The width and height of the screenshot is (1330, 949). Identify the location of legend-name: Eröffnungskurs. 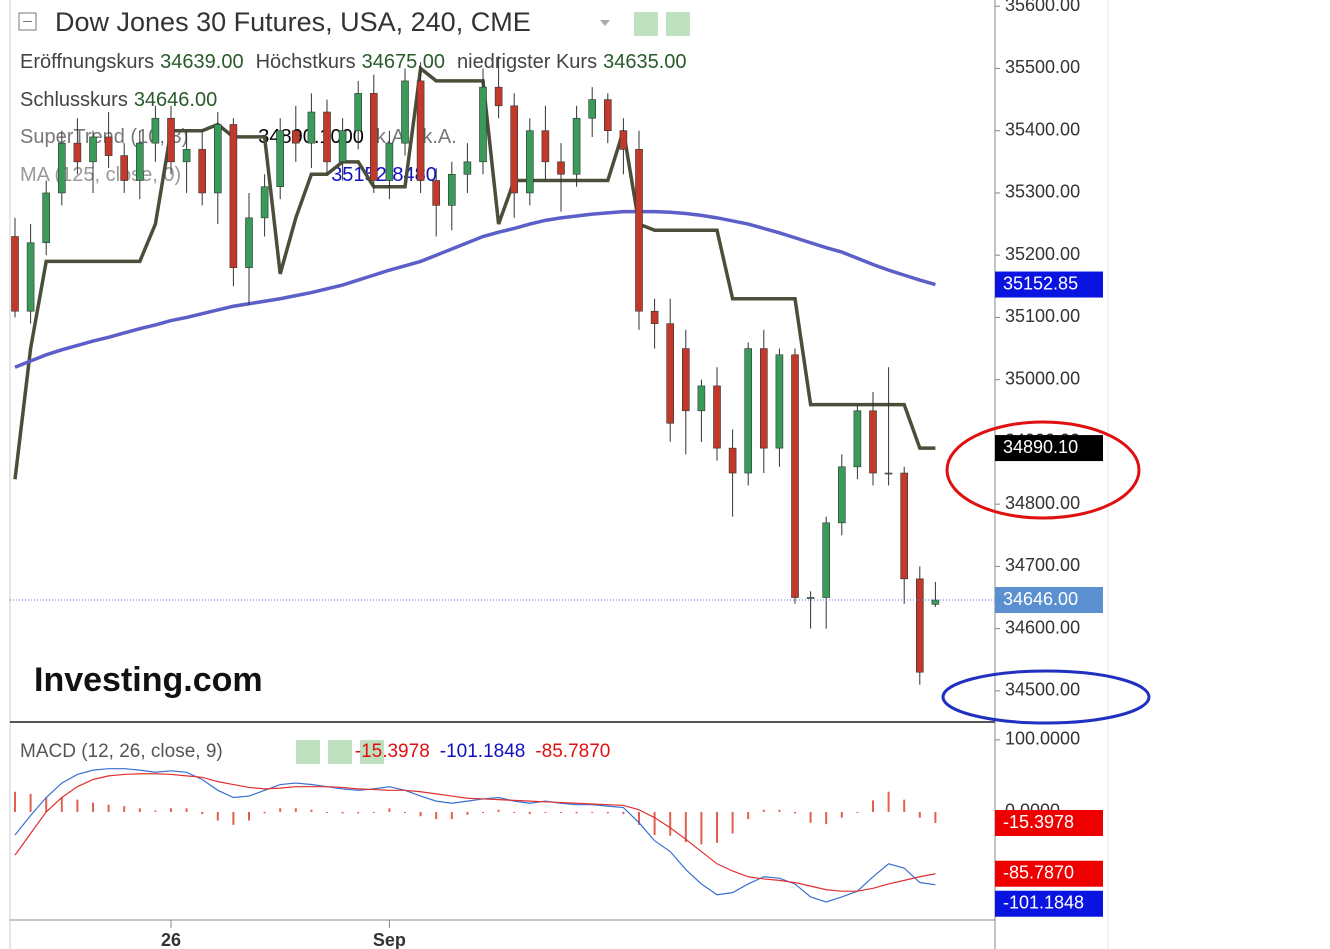
(87, 62).